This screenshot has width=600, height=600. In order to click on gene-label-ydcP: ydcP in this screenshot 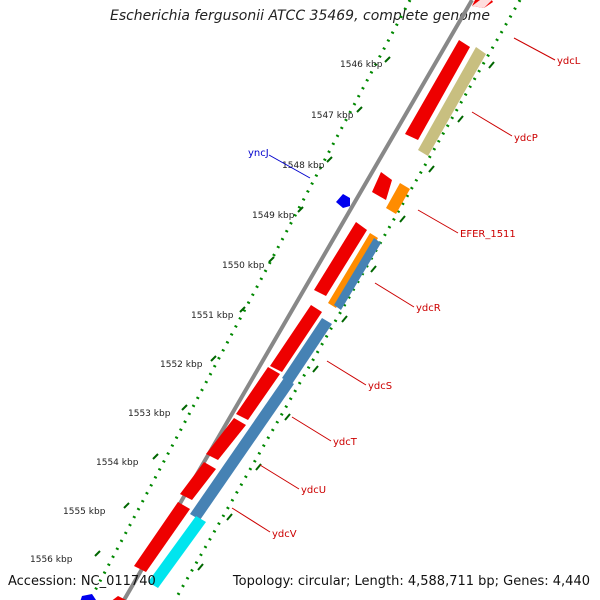, I will do `click(526, 138)`.